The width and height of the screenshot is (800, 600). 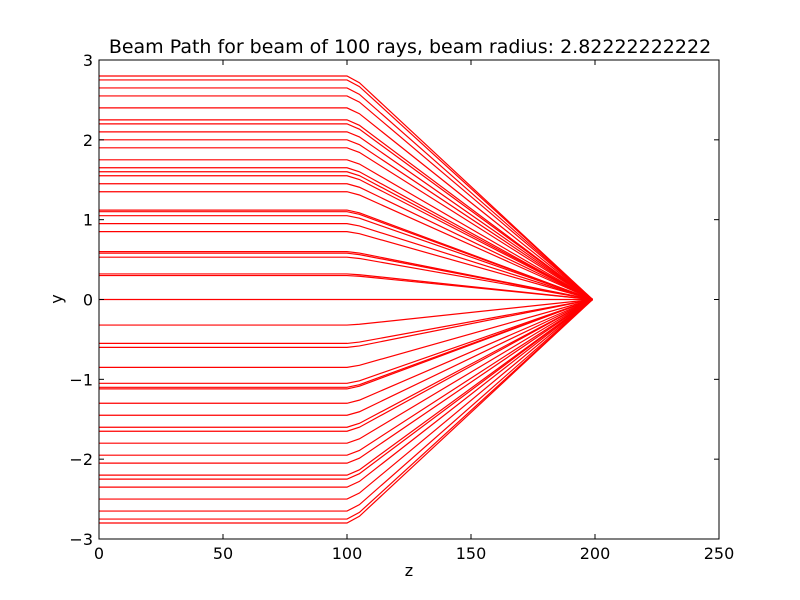 What do you see at coordinates (471, 553) in the screenshot?
I see `x-tick-label: 150` at bounding box center [471, 553].